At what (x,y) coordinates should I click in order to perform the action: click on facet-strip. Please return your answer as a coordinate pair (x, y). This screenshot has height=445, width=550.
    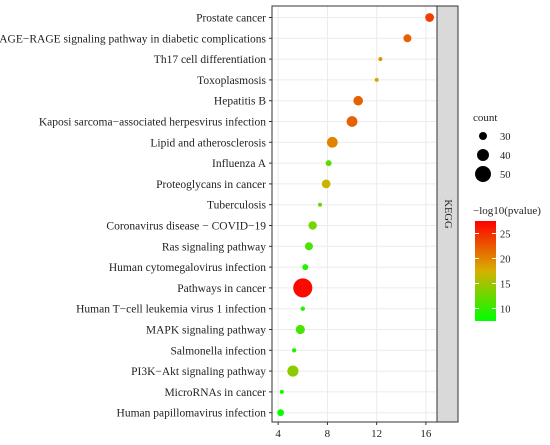
    Looking at the image, I should click on (447, 214).